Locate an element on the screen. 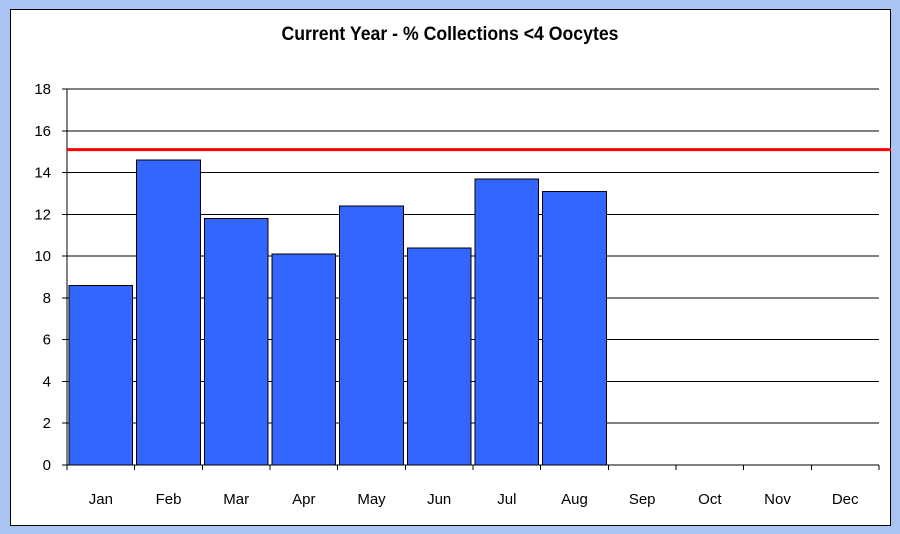 This screenshot has height=534, width=900. y-tick-label: 16 is located at coordinates (42, 131).